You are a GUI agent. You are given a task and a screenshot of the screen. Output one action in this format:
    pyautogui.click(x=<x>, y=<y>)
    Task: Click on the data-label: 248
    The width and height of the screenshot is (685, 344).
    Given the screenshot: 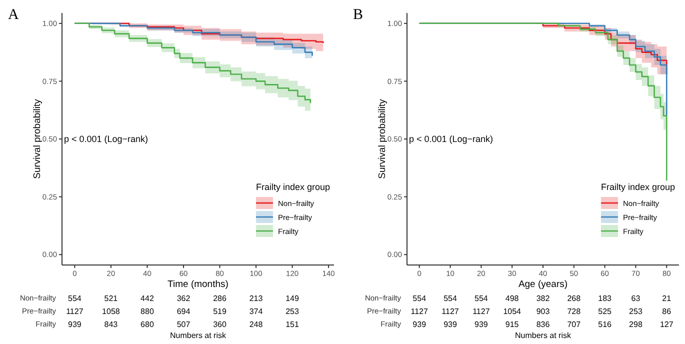 What is the action you would take?
    pyautogui.click(x=256, y=324)
    